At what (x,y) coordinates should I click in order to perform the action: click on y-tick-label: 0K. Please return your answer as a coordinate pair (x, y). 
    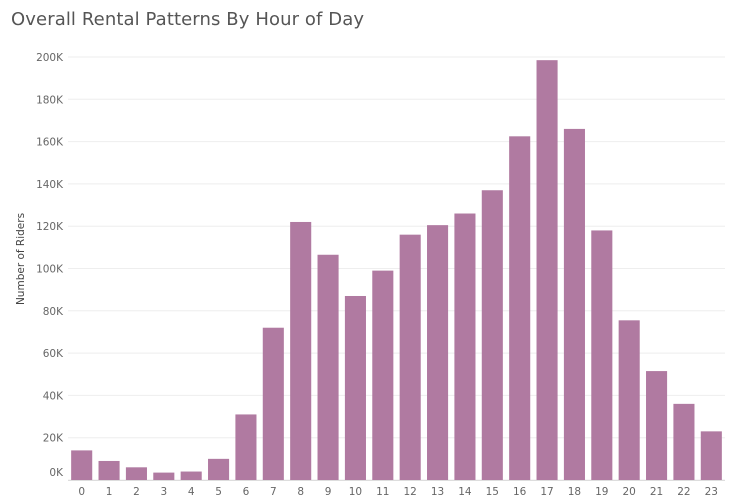
    Looking at the image, I should click on (56, 473).